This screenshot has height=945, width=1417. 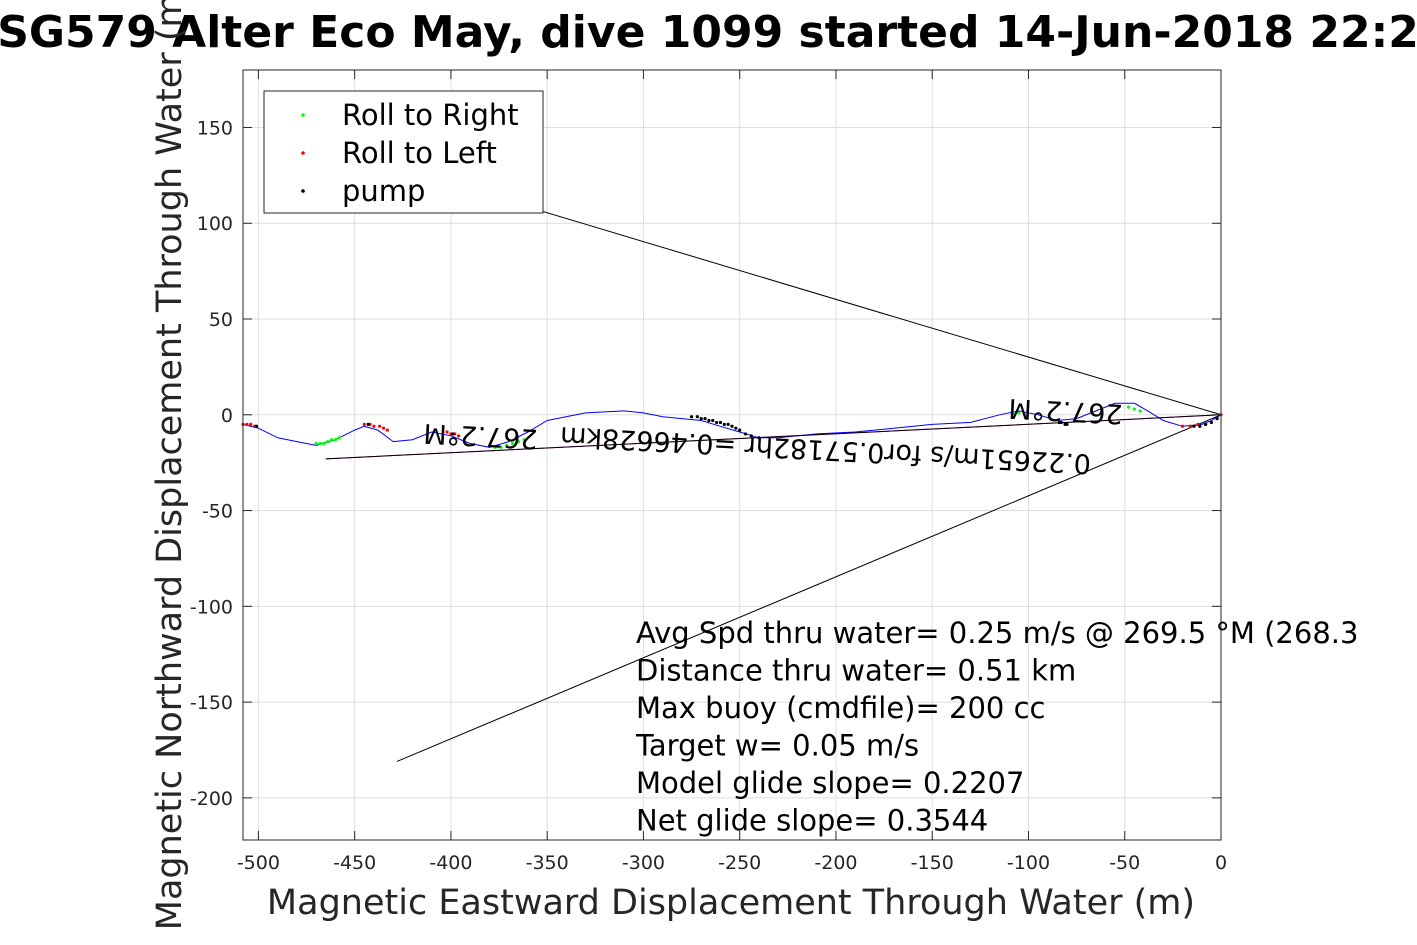 What do you see at coordinates (227, 416) in the screenshot?
I see `y-tick-label: 0` at bounding box center [227, 416].